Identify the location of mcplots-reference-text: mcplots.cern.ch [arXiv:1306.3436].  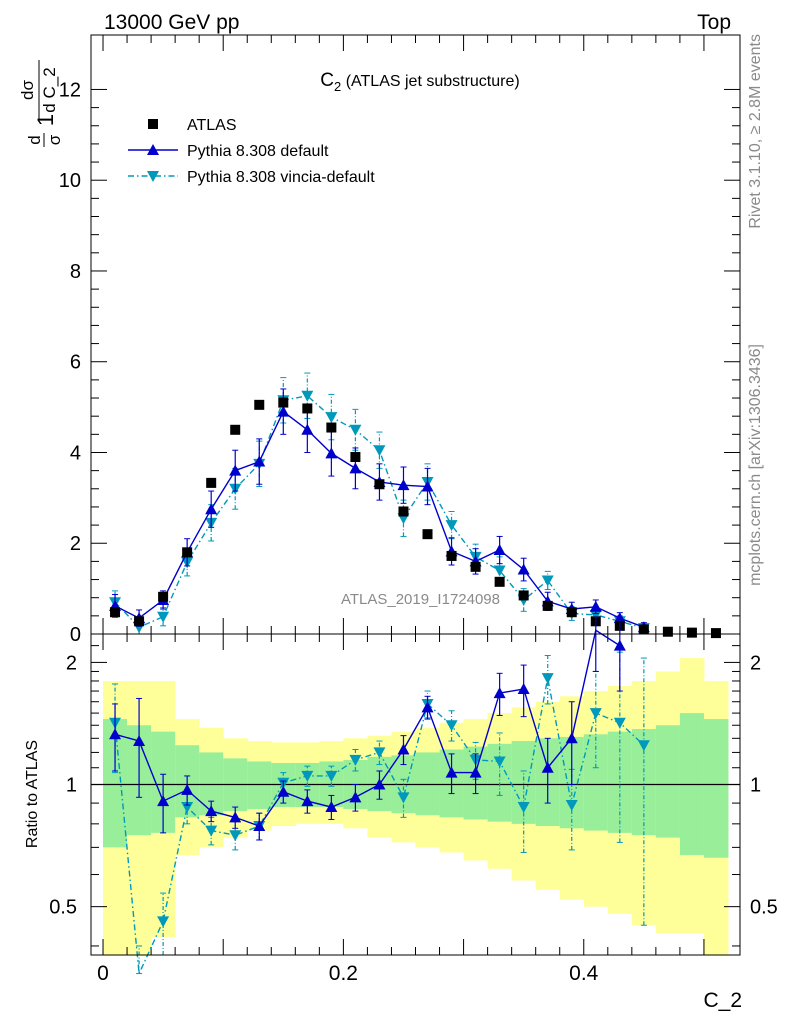
(755, 465).